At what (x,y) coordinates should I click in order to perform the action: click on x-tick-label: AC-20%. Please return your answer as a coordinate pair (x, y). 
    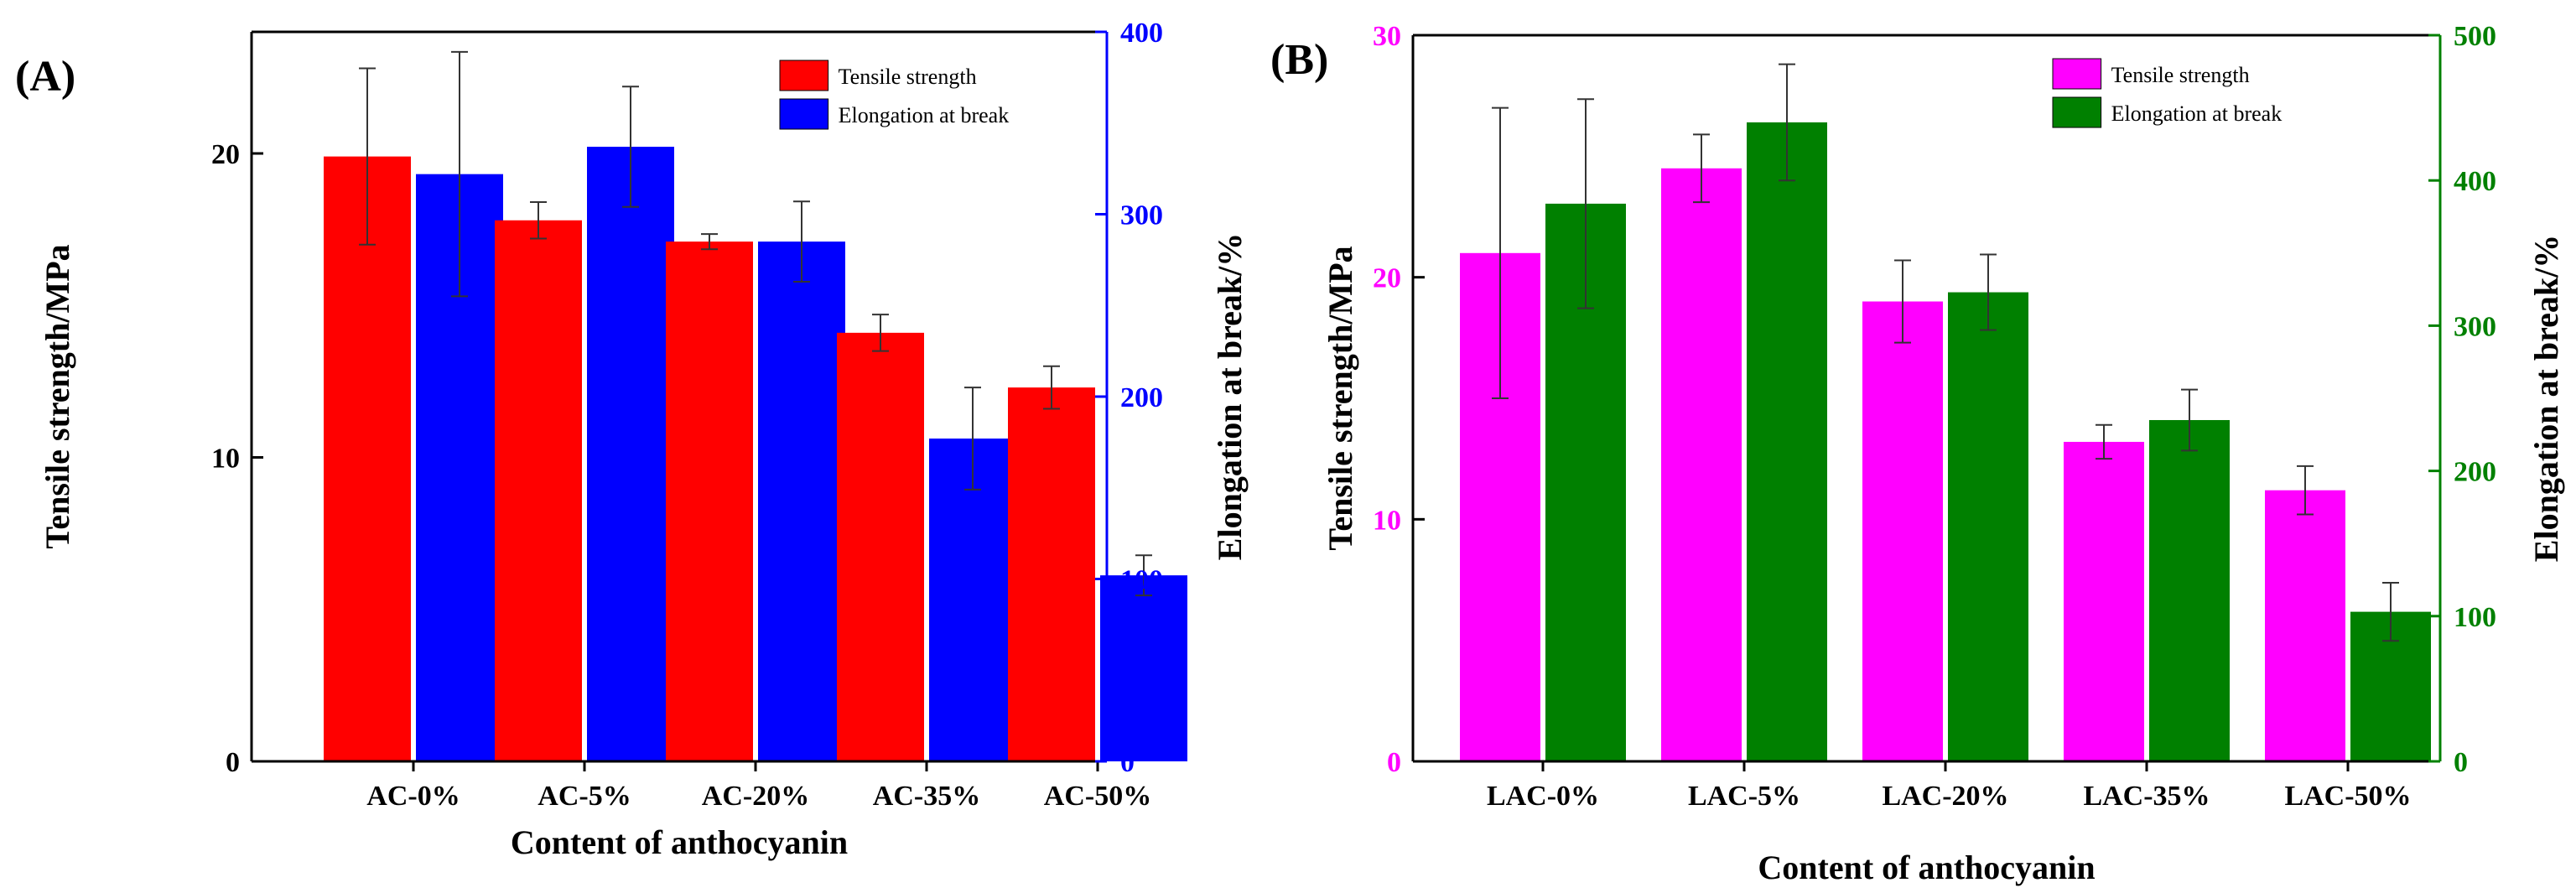
    Looking at the image, I should click on (755, 796).